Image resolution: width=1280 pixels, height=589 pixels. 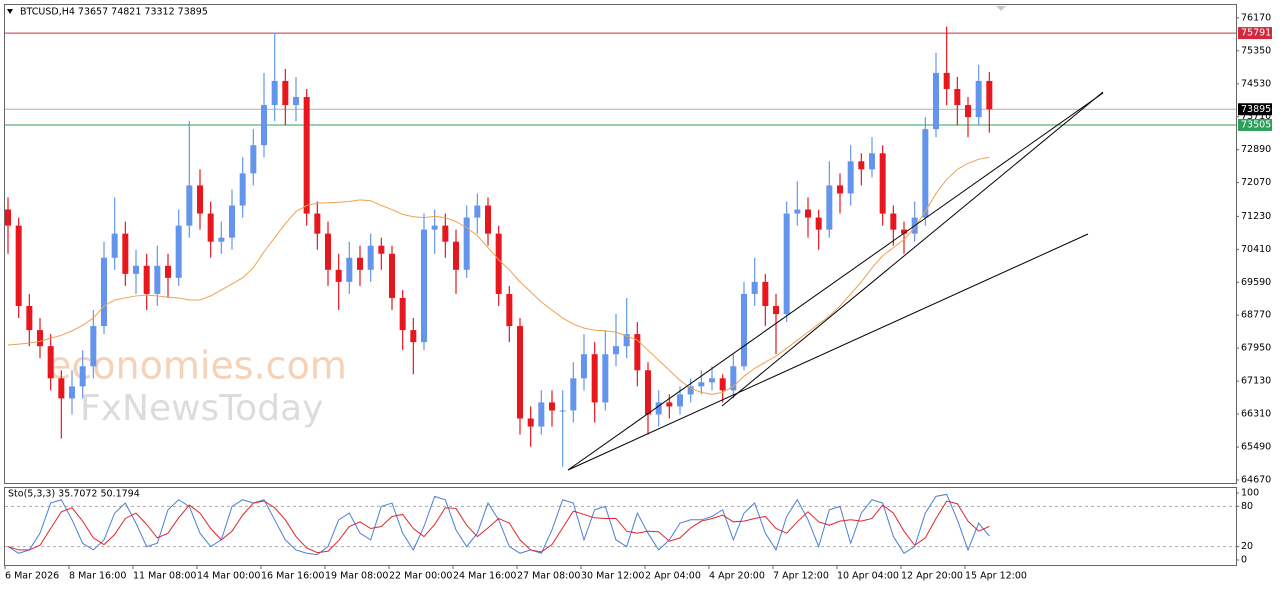 What do you see at coordinates (1256, 282) in the screenshot?
I see `y-tick-label: 69590` at bounding box center [1256, 282].